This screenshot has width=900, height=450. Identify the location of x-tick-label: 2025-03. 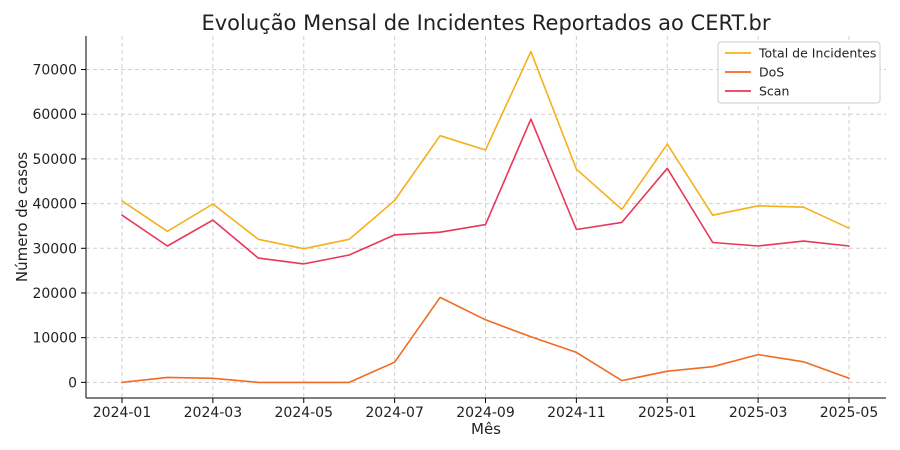
(758, 413).